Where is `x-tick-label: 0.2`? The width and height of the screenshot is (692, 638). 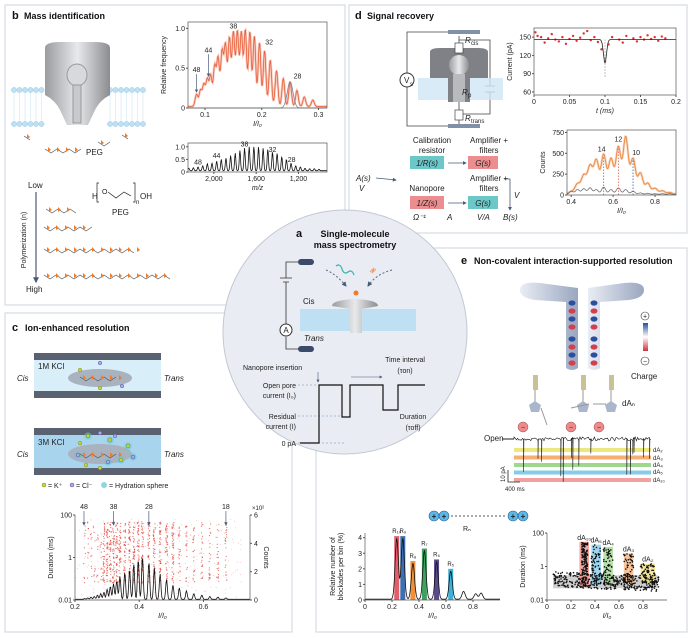
x-tick-label: 0.2 is located at coordinates (392, 607).